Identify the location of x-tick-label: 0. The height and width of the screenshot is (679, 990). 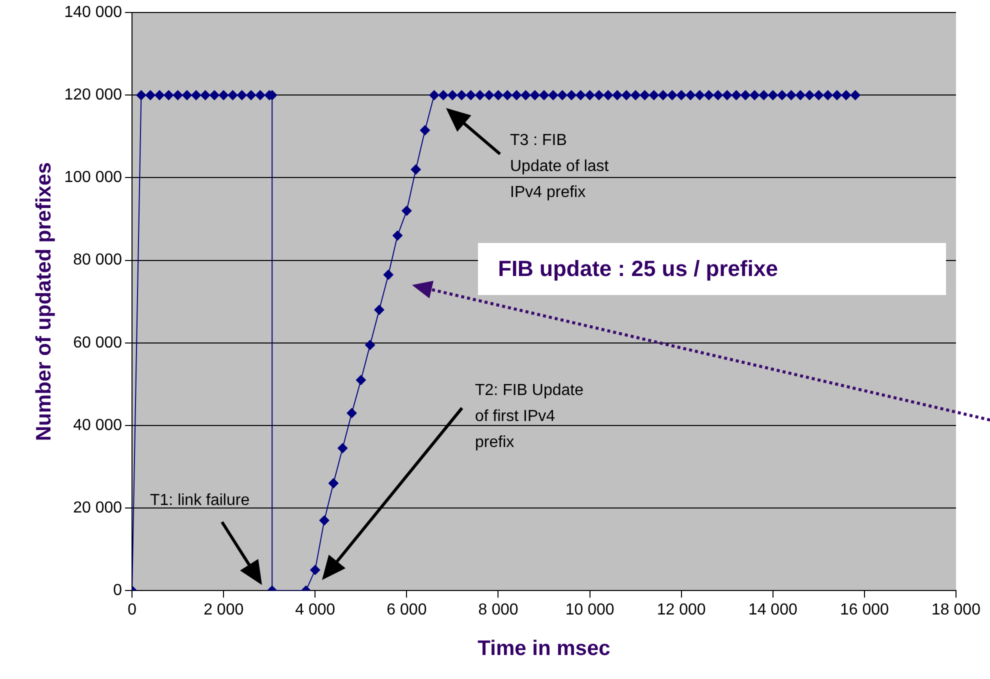
(132, 610).